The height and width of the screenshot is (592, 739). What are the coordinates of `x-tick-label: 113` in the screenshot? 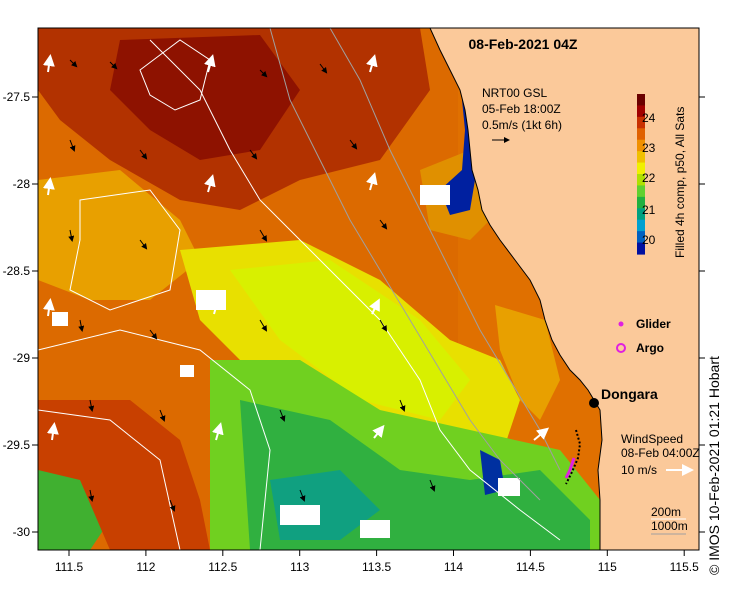 It's located at (299, 567).